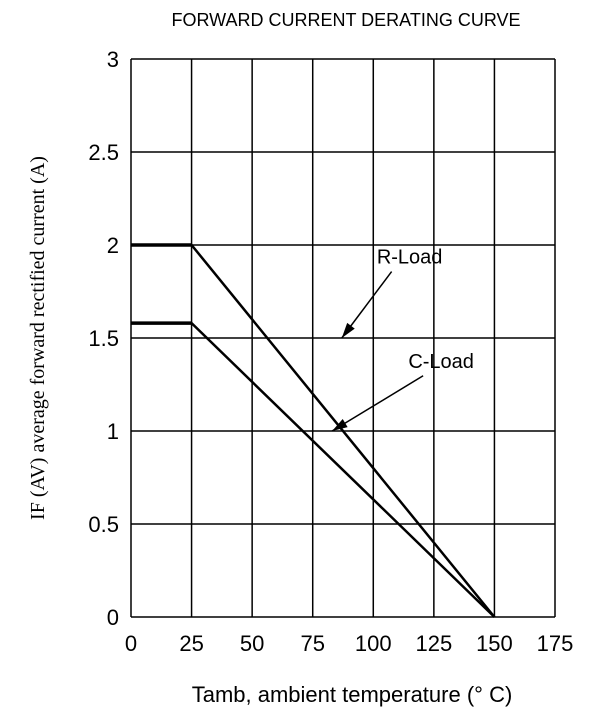 The width and height of the screenshot is (603, 724). What do you see at coordinates (252, 643) in the screenshot?
I see `x-tick-label-2: 50` at bounding box center [252, 643].